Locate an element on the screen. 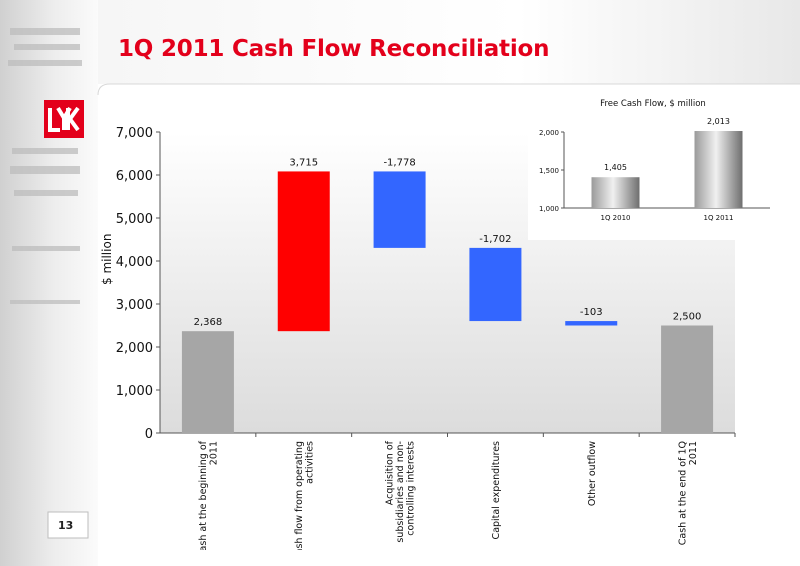 The height and width of the screenshot is (566, 800). y-tick-label: 1,000 is located at coordinates (134, 391).